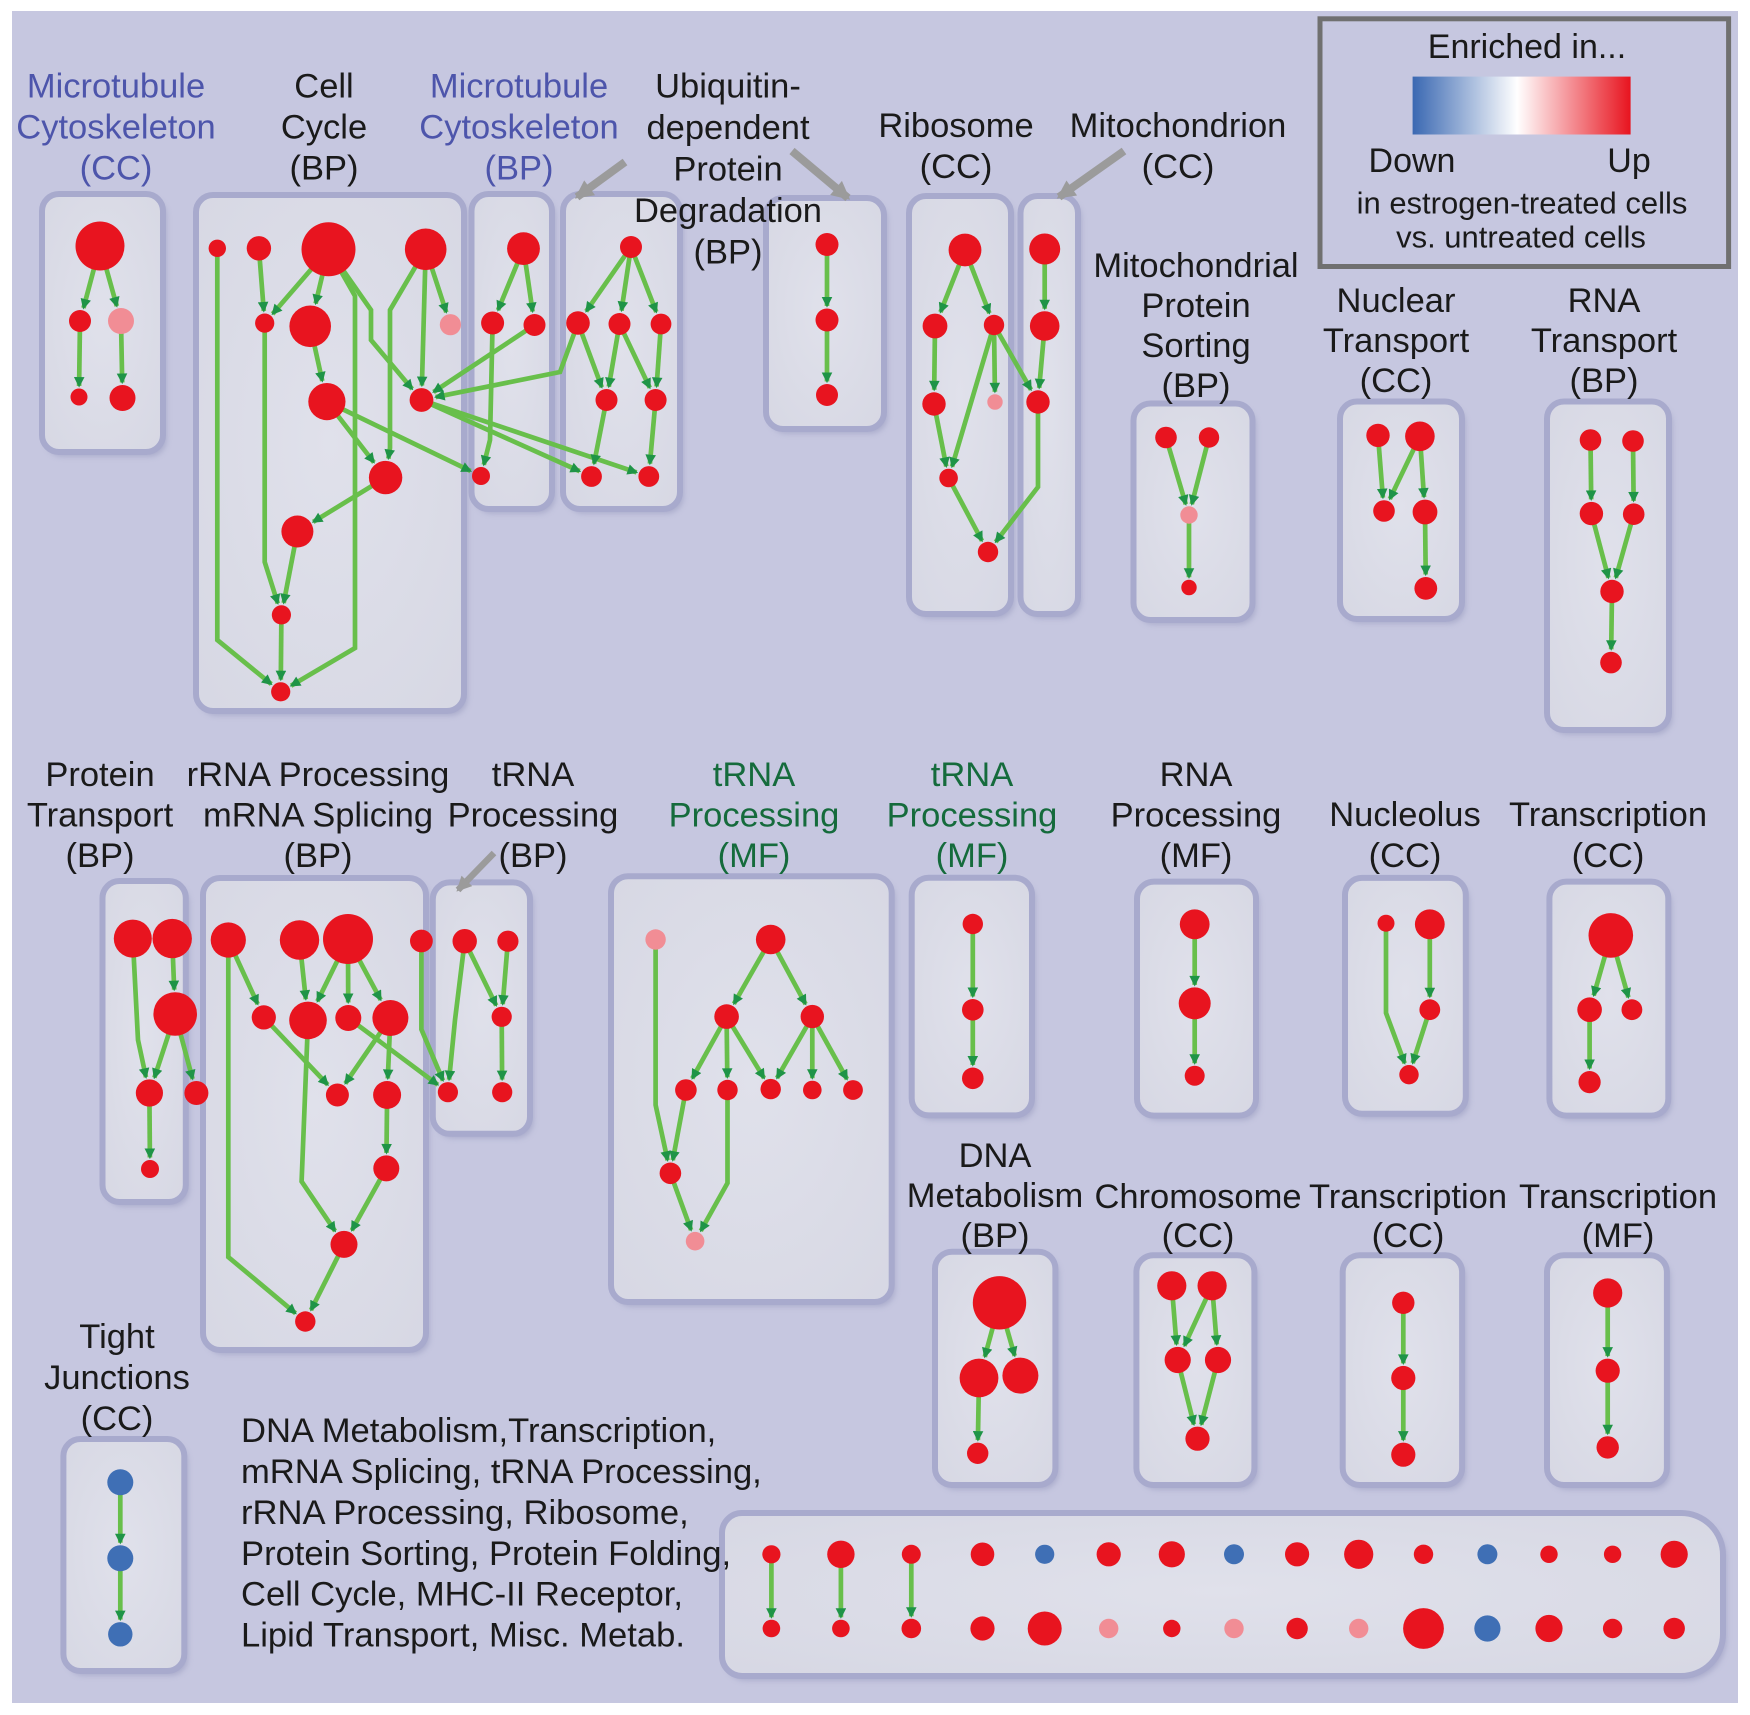 This screenshot has width=1750, height=1715. I want to click on svg-text: Lipid Transport, Misc. Metab., so click(463, 1636).